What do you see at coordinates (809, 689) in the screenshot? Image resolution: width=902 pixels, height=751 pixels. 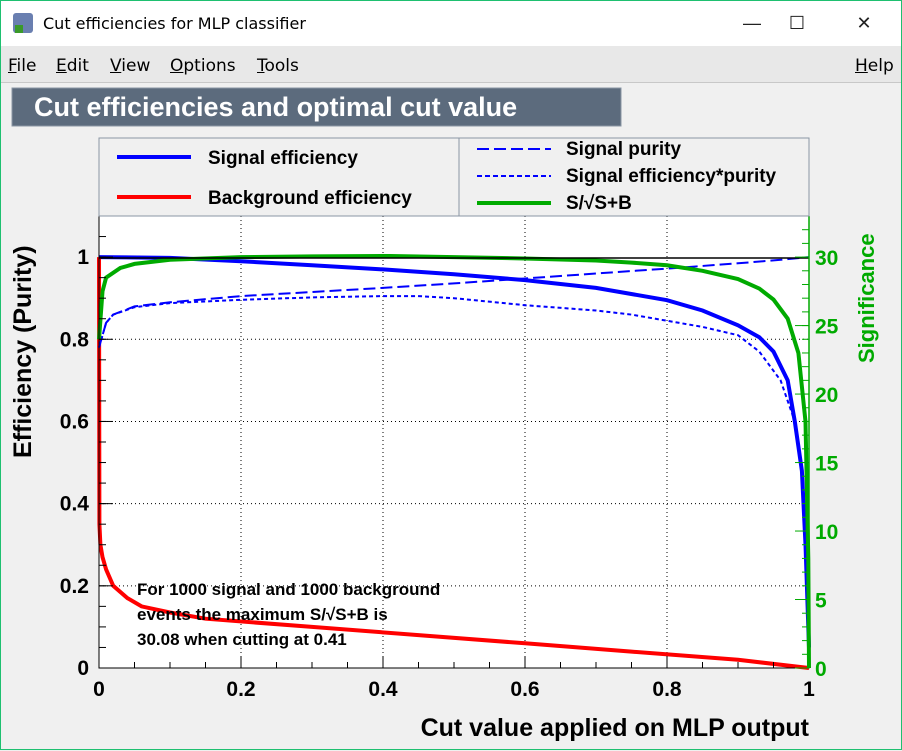 I see `x-tick-label: 1` at bounding box center [809, 689].